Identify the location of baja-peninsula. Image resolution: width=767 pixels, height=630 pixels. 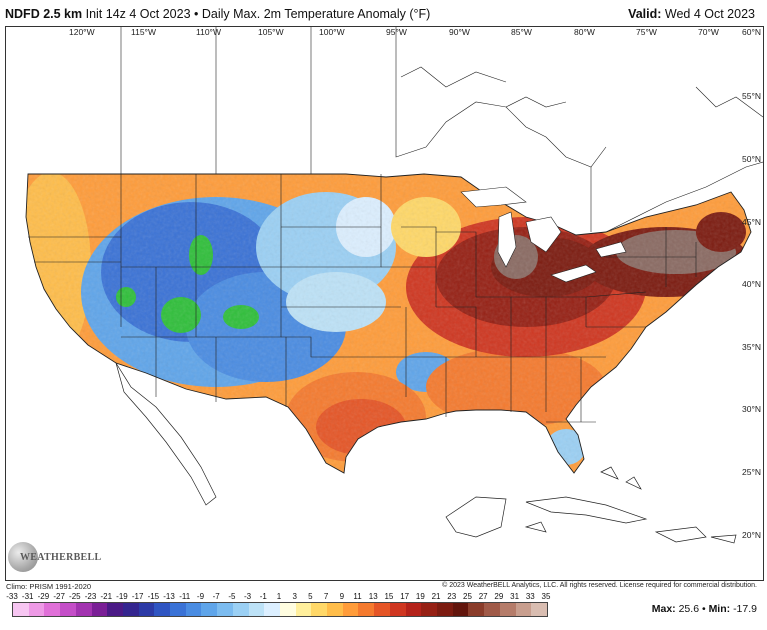
(166, 434).